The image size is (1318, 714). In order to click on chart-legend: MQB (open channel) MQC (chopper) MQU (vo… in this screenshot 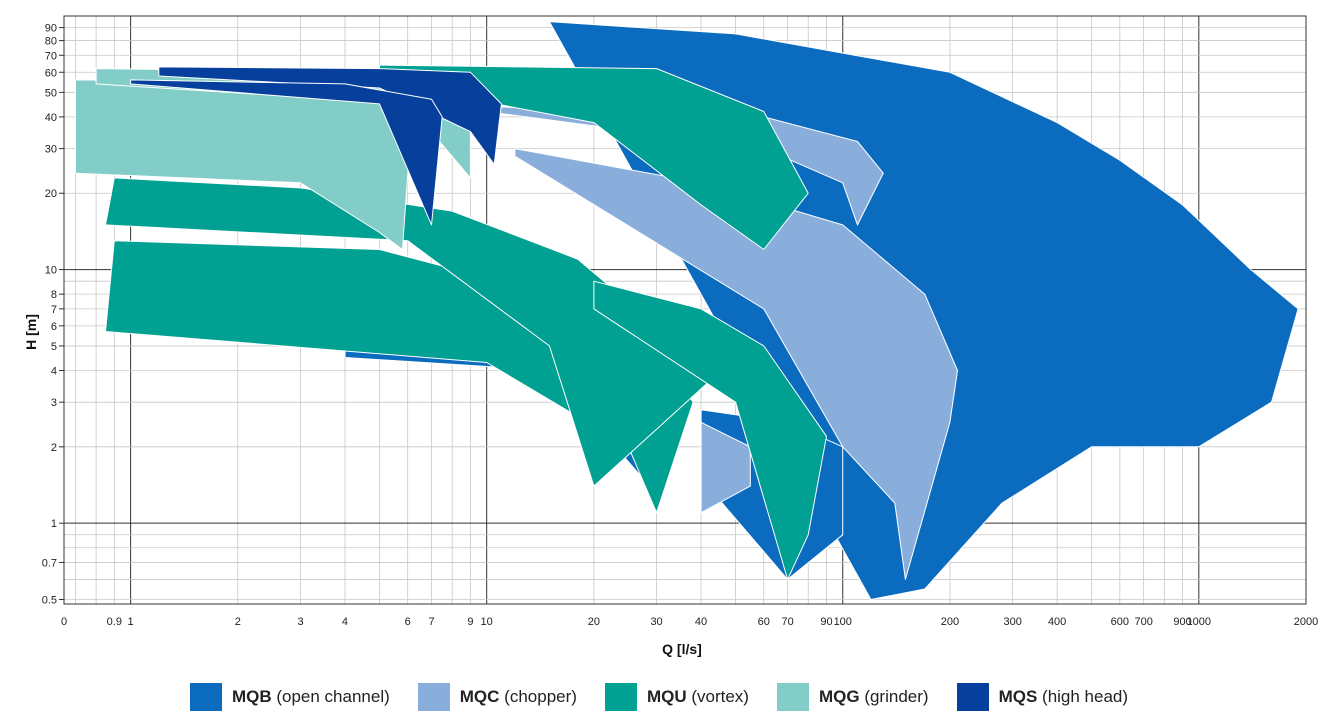, I will do `click(659, 697)`.